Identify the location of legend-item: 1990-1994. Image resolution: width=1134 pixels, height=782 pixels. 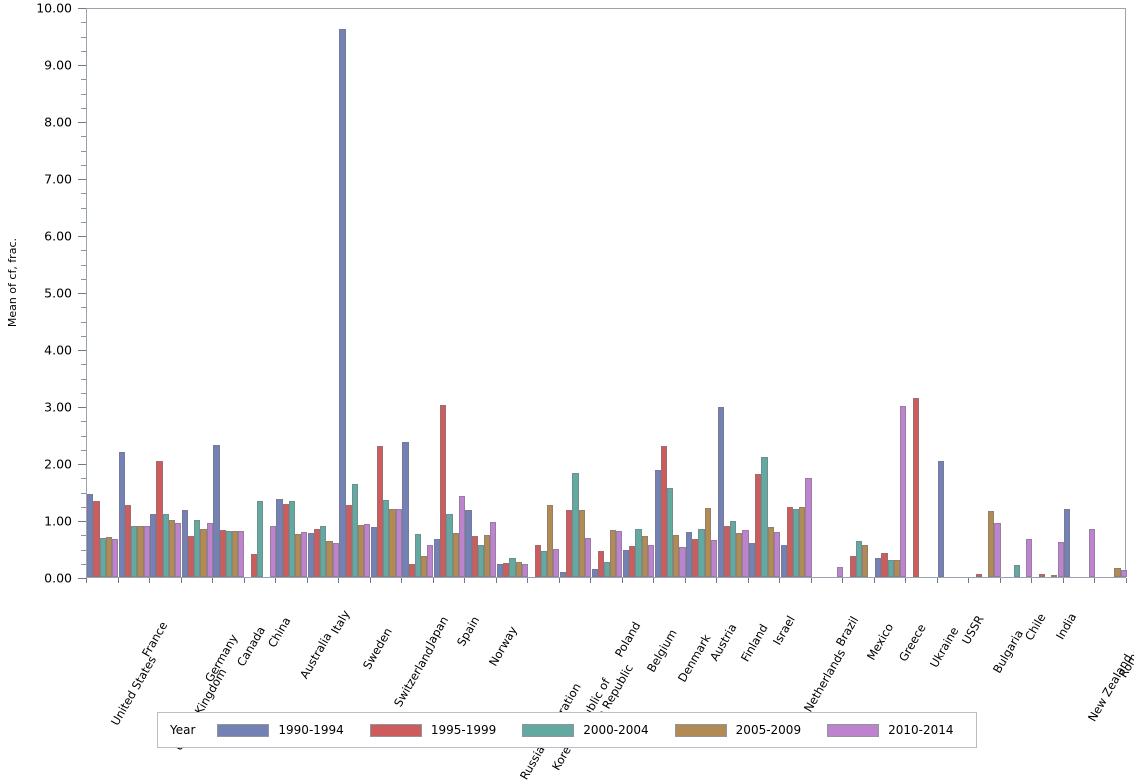
(280, 730).